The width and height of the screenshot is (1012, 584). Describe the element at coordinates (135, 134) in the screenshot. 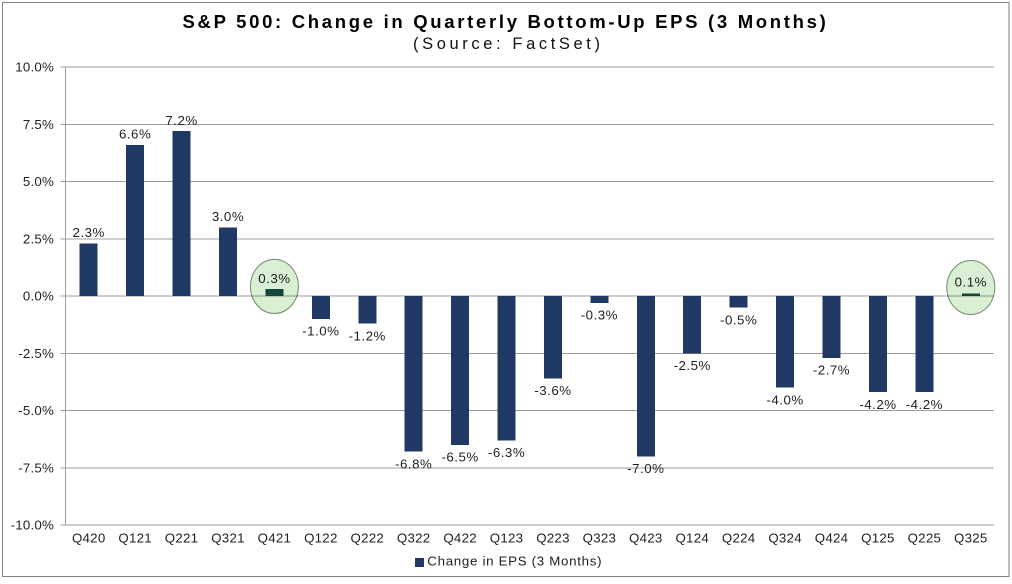

I see `svg-text: 6.6%` at that location.